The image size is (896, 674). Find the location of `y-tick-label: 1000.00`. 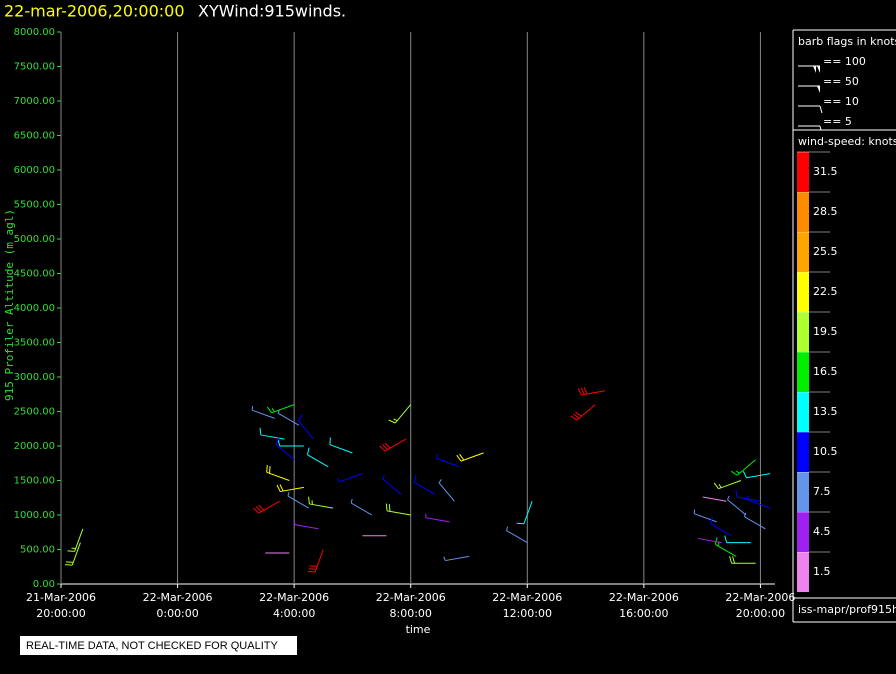

y-tick-label: 1000.00 is located at coordinates (34, 515).